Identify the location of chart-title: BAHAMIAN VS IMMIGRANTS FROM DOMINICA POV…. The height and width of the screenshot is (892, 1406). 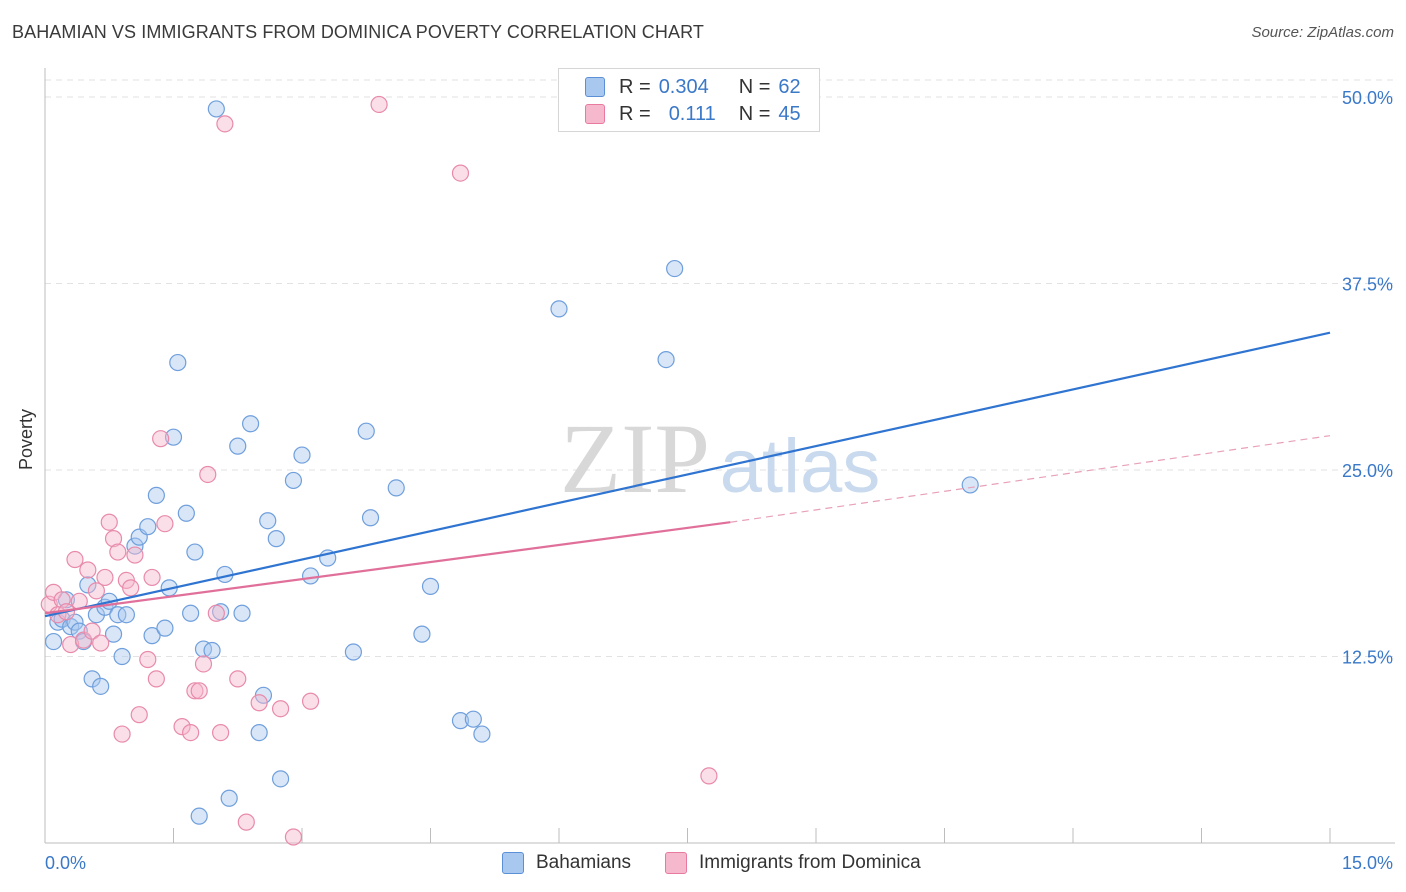
(358, 32).